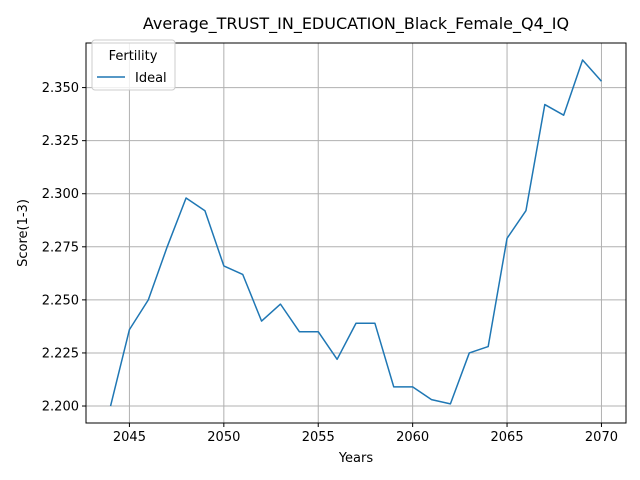 Image resolution: width=640 pixels, height=480 pixels. What do you see at coordinates (60, 88) in the screenshot?
I see `y-tick-label: 2.350` at bounding box center [60, 88].